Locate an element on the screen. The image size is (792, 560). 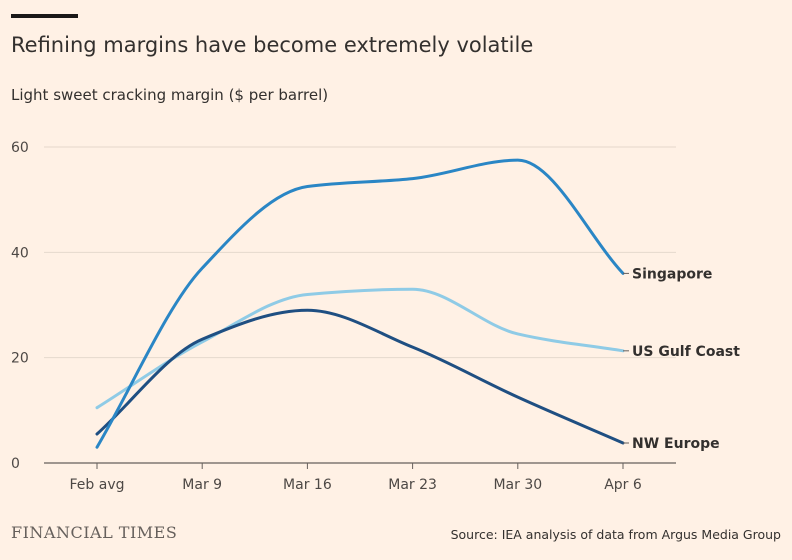
series-label-nw-europe: NW Europe is located at coordinates (676, 444).